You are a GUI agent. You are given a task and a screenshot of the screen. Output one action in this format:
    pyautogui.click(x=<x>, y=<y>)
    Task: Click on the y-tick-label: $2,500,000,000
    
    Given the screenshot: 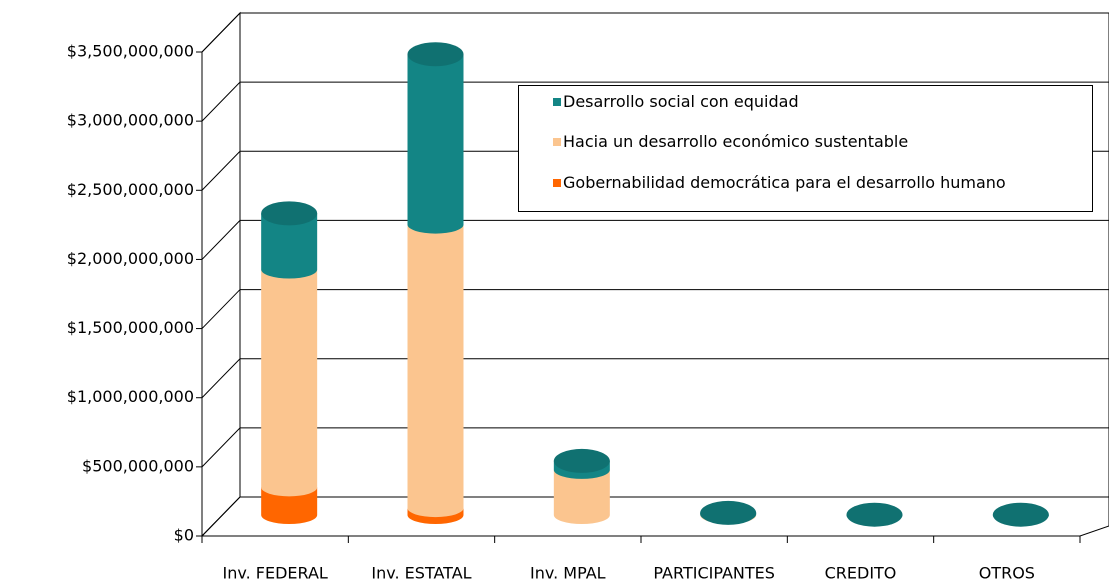 What is the action you would take?
    pyautogui.click(x=130, y=189)
    